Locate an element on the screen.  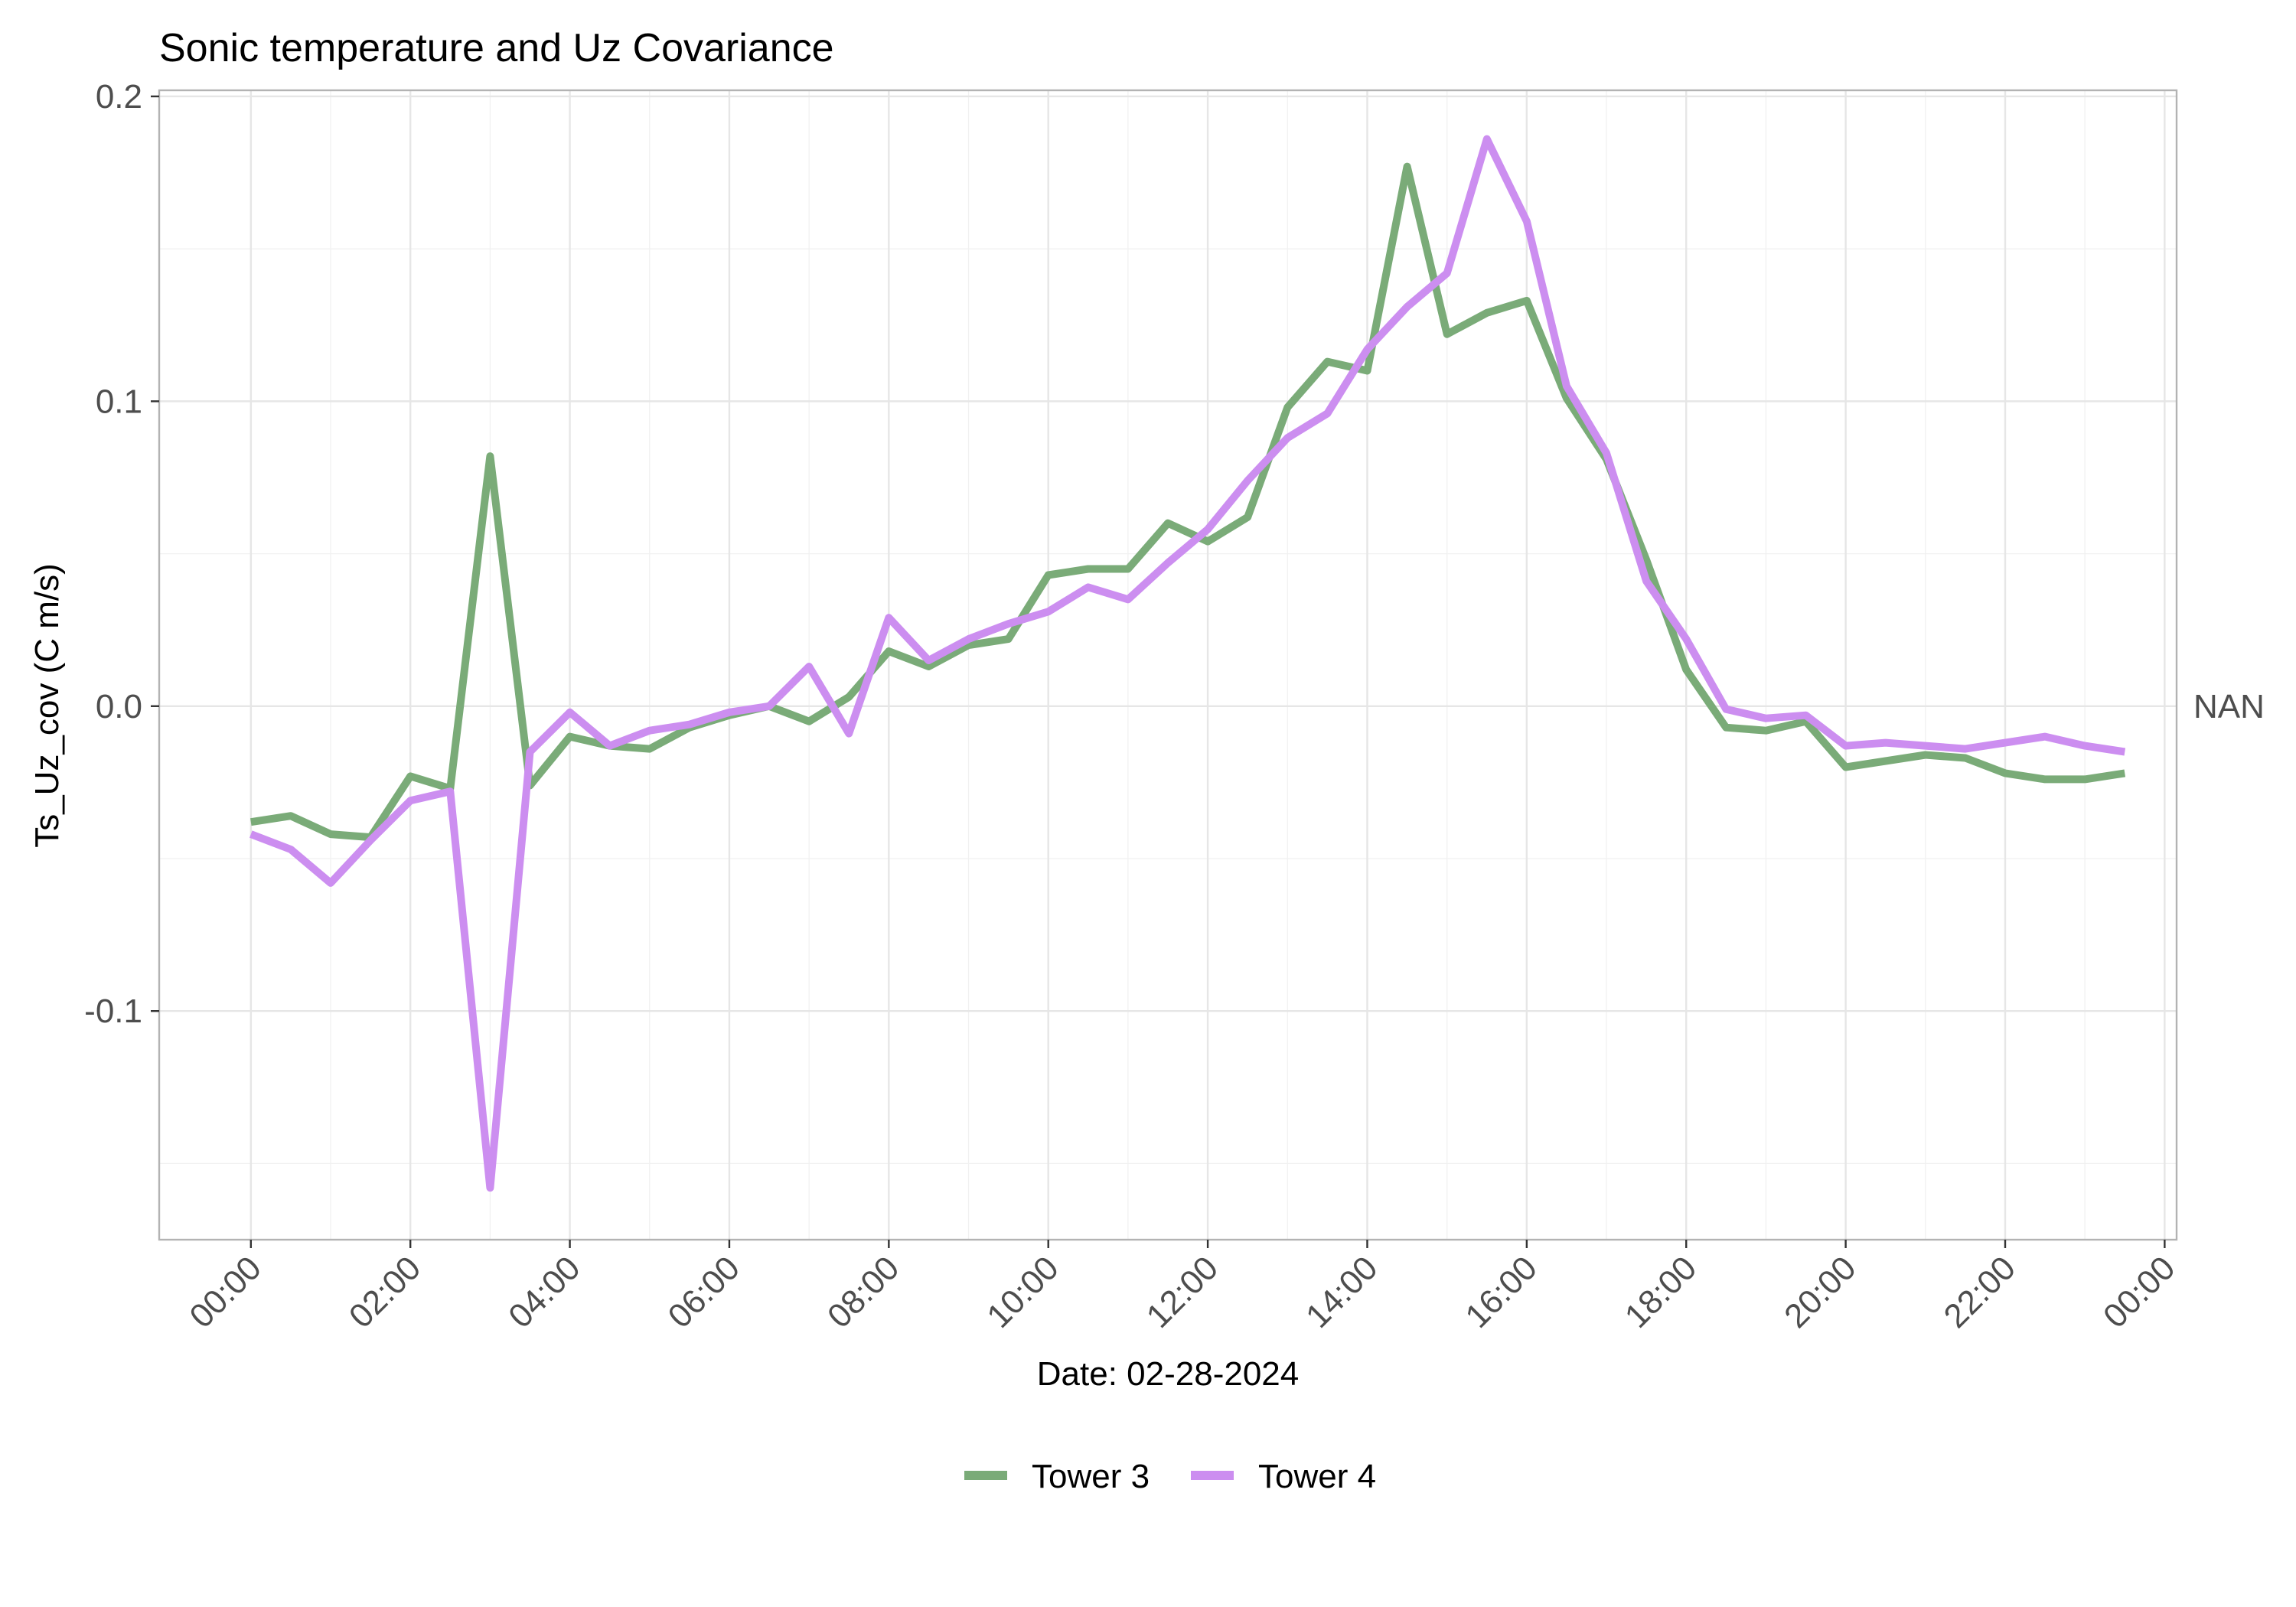
x-tick-label: 18:00 is located at coordinates (1661, 1292).